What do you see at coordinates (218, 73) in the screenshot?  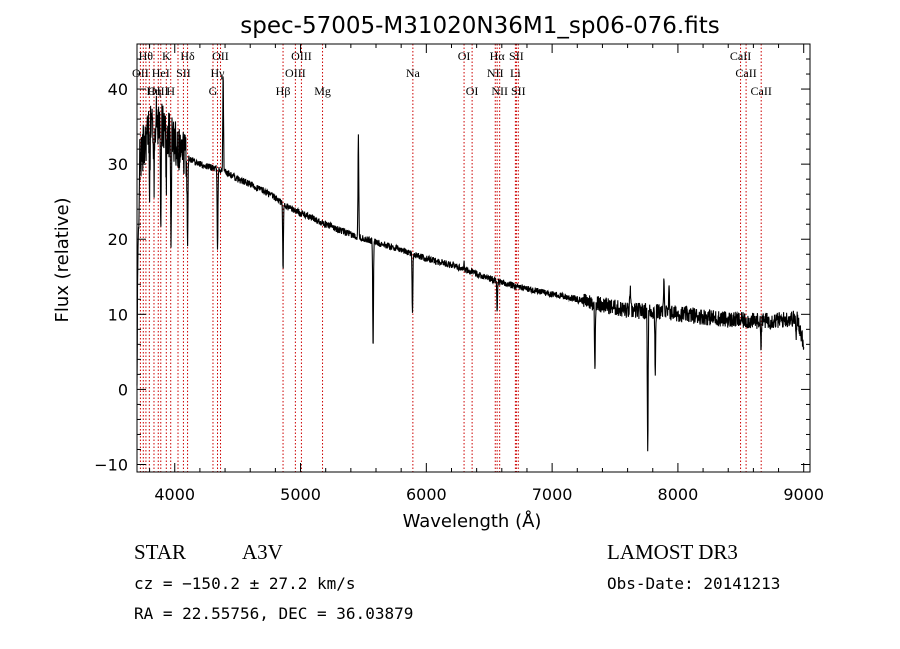 I see `line-label: Hγ` at bounding box center [218, 73].